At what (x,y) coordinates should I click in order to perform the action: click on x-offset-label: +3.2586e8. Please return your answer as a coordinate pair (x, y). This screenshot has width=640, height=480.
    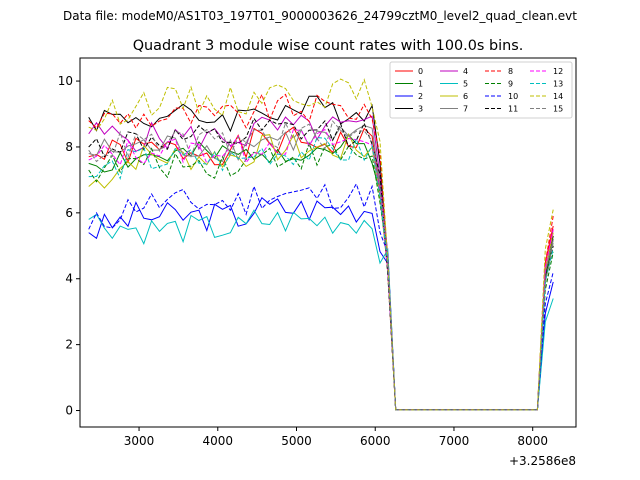
    Looking at the image, I should click on (542, 461).